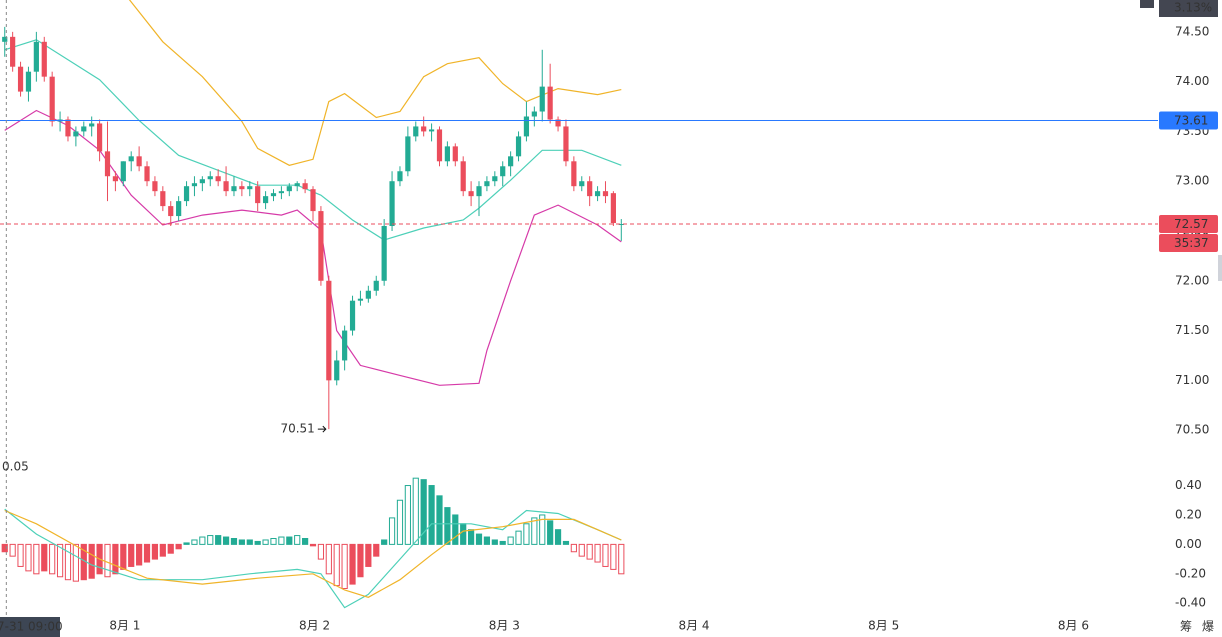 The width and height of the screenshot is (1222, 637). Describe the element at coordinates (1208, 627) in the screenshot. I see `footer-icon: 爆` at that location.